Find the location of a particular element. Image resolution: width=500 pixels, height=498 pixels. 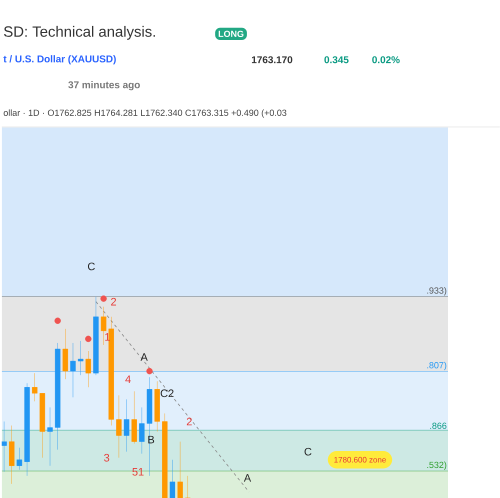

text: 37 minutes ago is located at coordinates (104, 85).